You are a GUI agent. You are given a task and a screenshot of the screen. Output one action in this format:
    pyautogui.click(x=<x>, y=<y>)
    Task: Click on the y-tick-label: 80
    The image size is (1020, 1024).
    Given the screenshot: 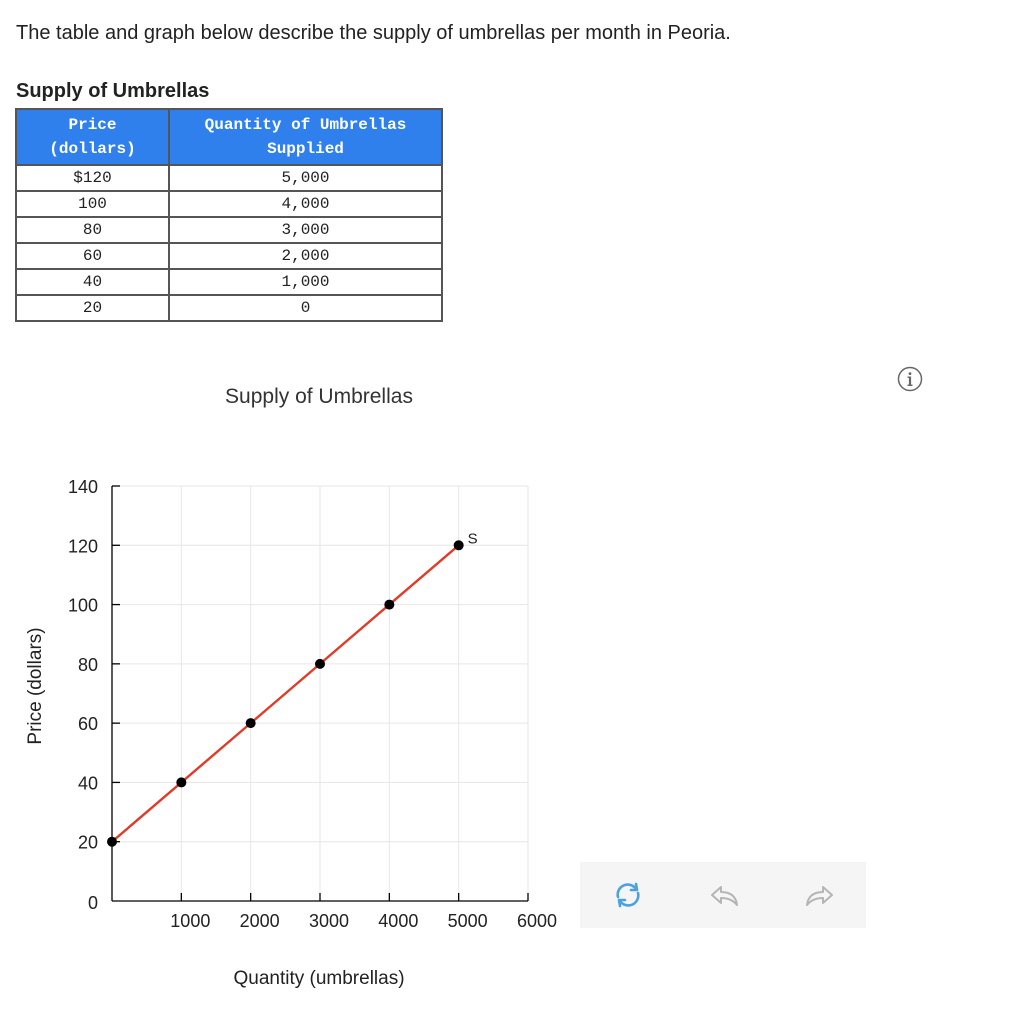 What is the action you would take?
    pyautogui.click(x=88, y=665)
    